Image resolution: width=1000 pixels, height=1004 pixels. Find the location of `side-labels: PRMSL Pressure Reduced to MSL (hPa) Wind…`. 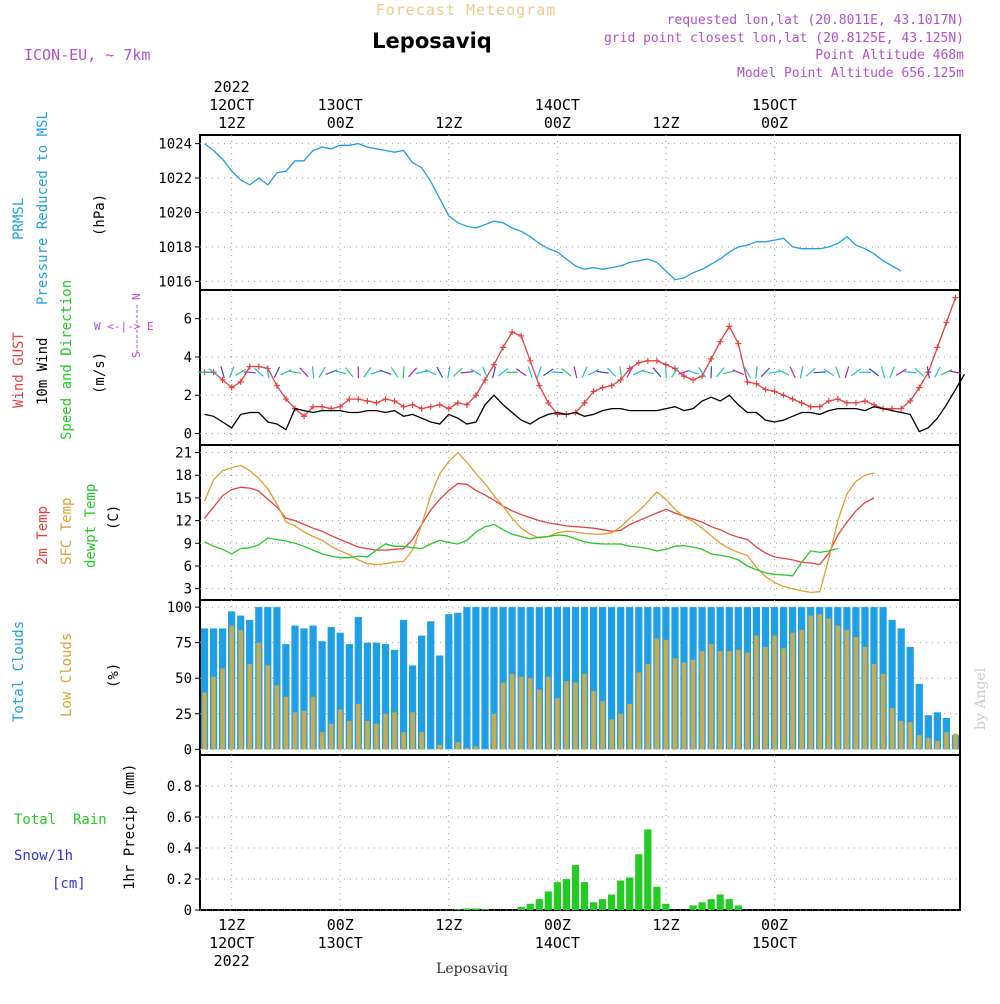

side-labels: PRMSL Pressure Reduced to MSL (hPa) Wind… is located at coordinates (82, 501).